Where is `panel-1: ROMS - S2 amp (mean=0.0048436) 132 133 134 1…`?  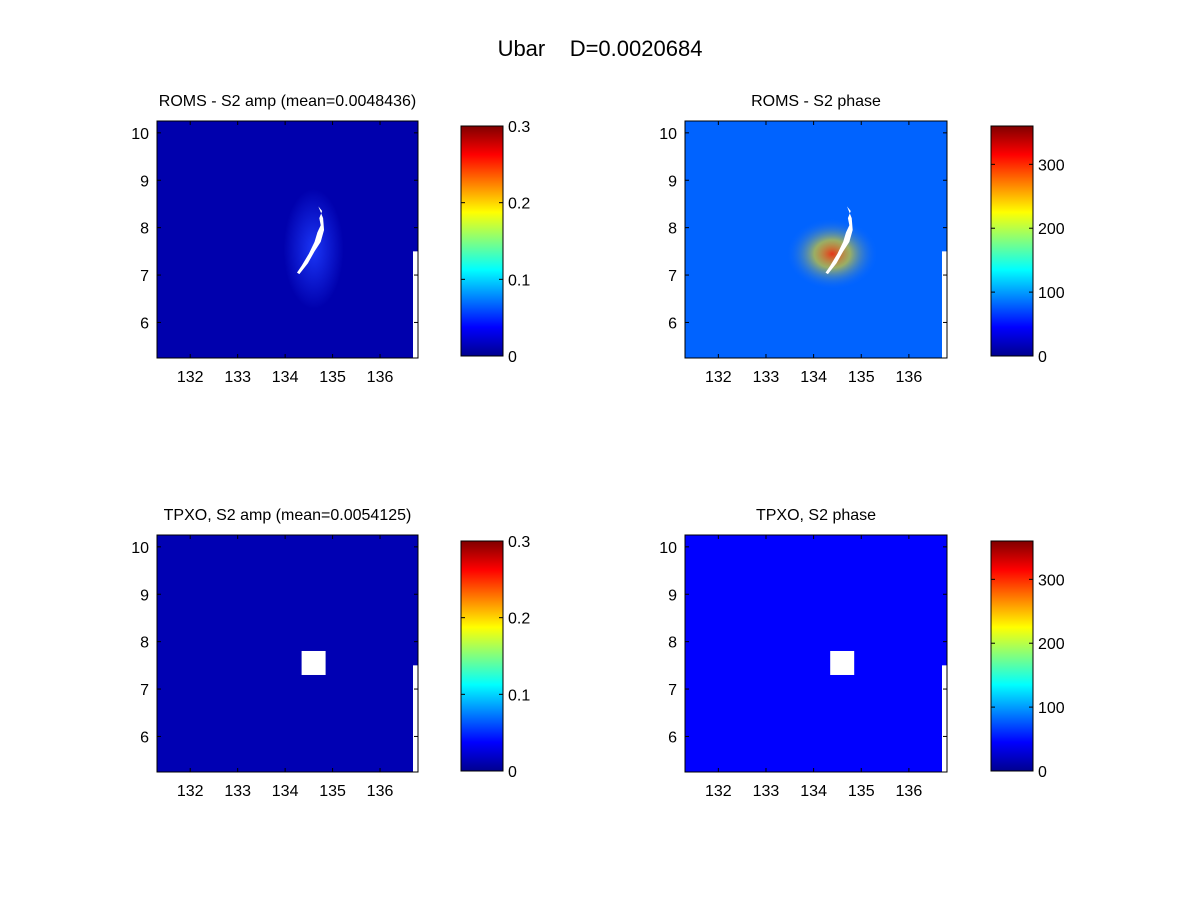 panel-1: ROMS - S2 amp (mean=0.0048436) 132 133 134 1… is located at coordinates (330, 239).